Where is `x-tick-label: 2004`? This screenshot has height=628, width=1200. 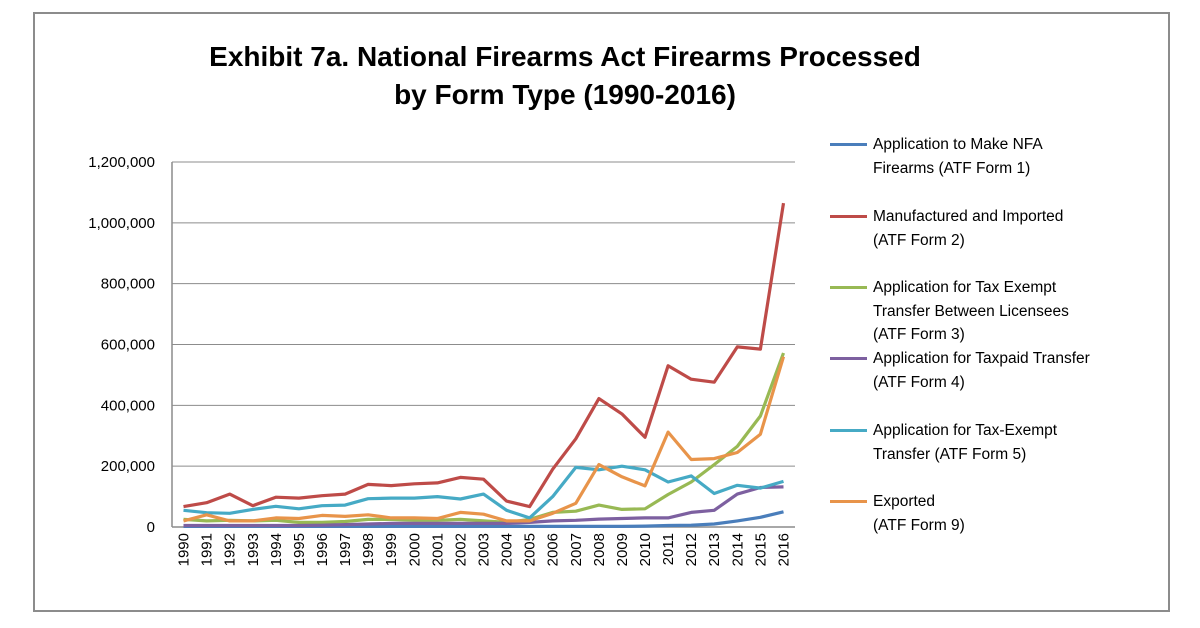 x-tick-label: 2004 is located at coordinates (507, 549).